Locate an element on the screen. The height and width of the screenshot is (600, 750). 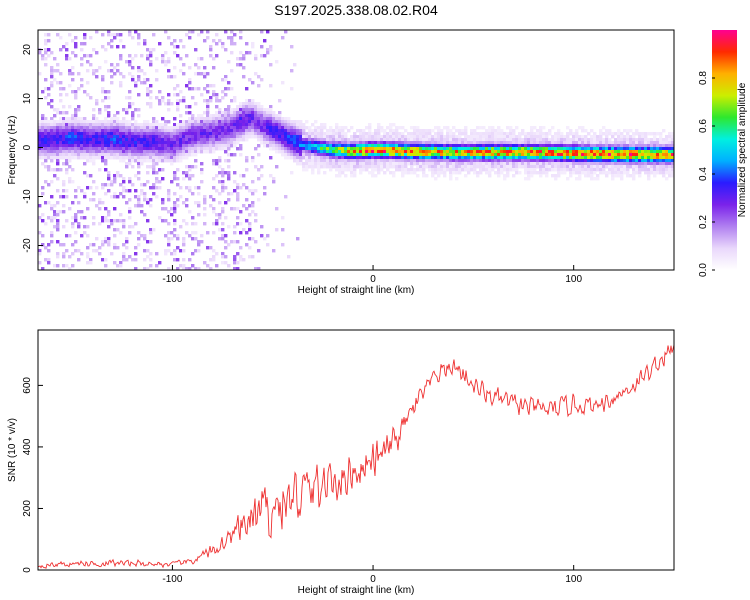
colorbar-ticks: 0.00.20.40.60.8 is located at coordinates (706, 174).